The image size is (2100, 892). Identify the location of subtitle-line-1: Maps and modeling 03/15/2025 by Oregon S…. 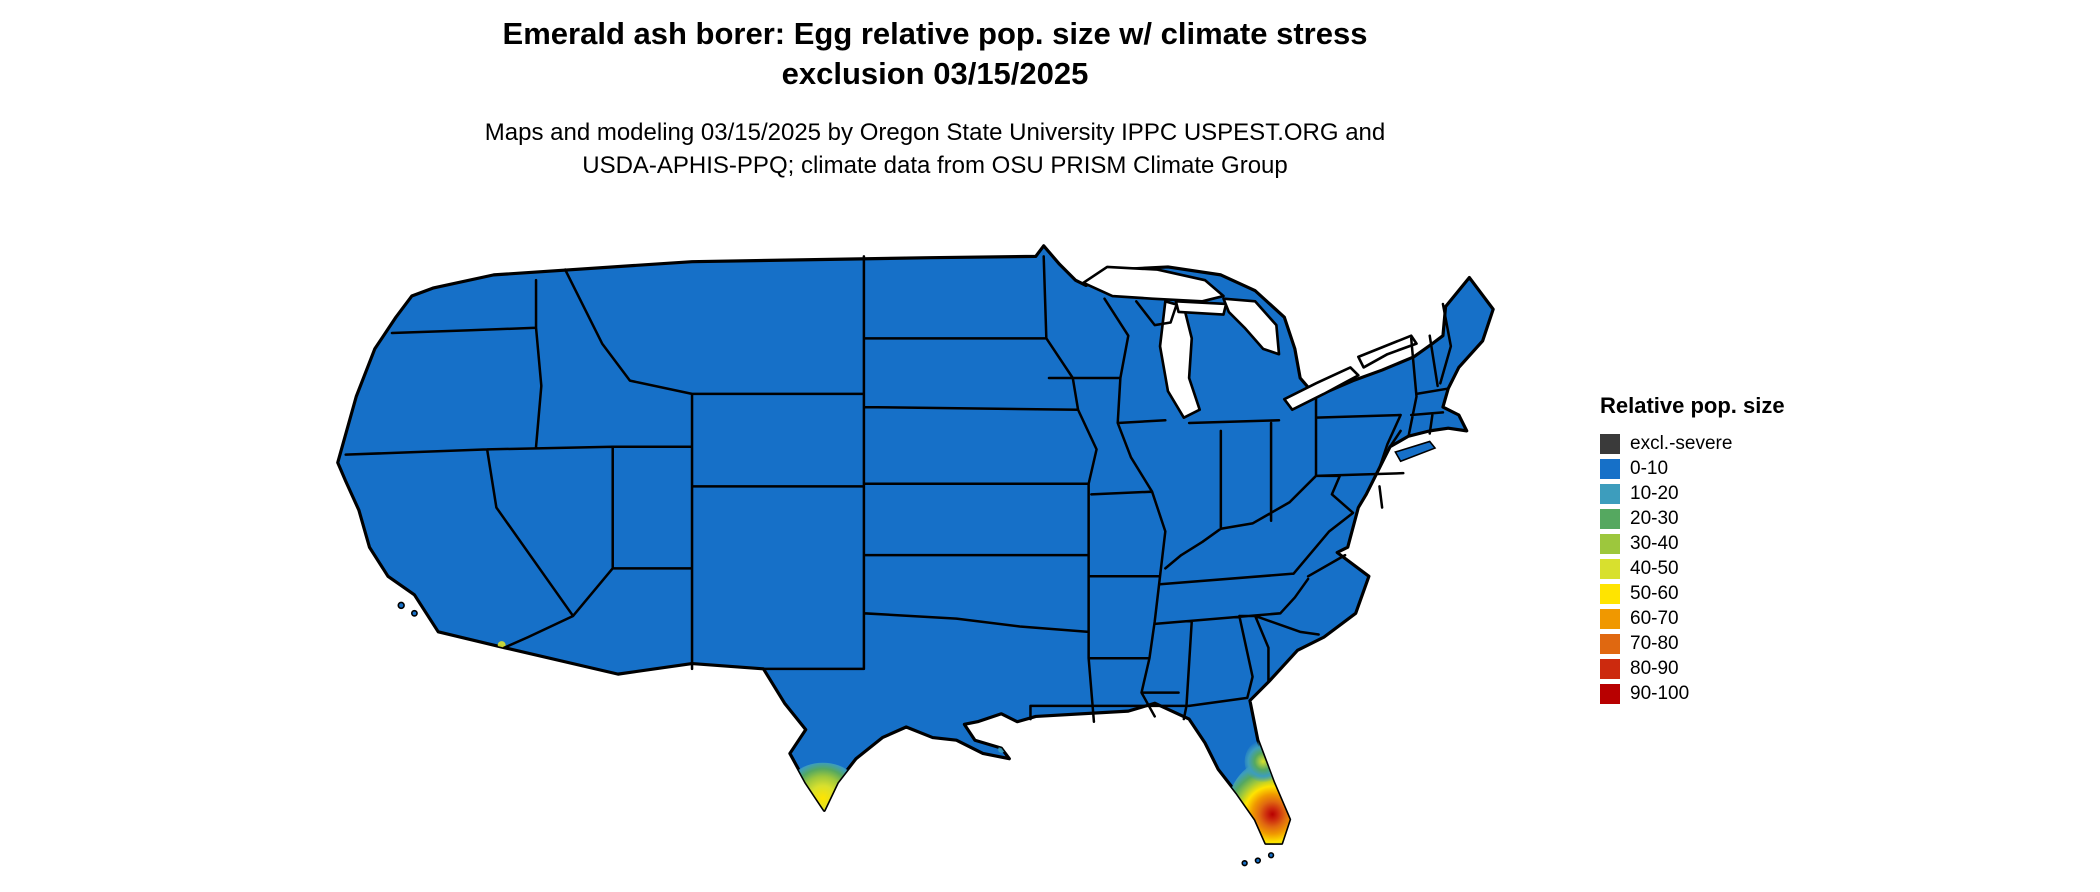
(935, 132).